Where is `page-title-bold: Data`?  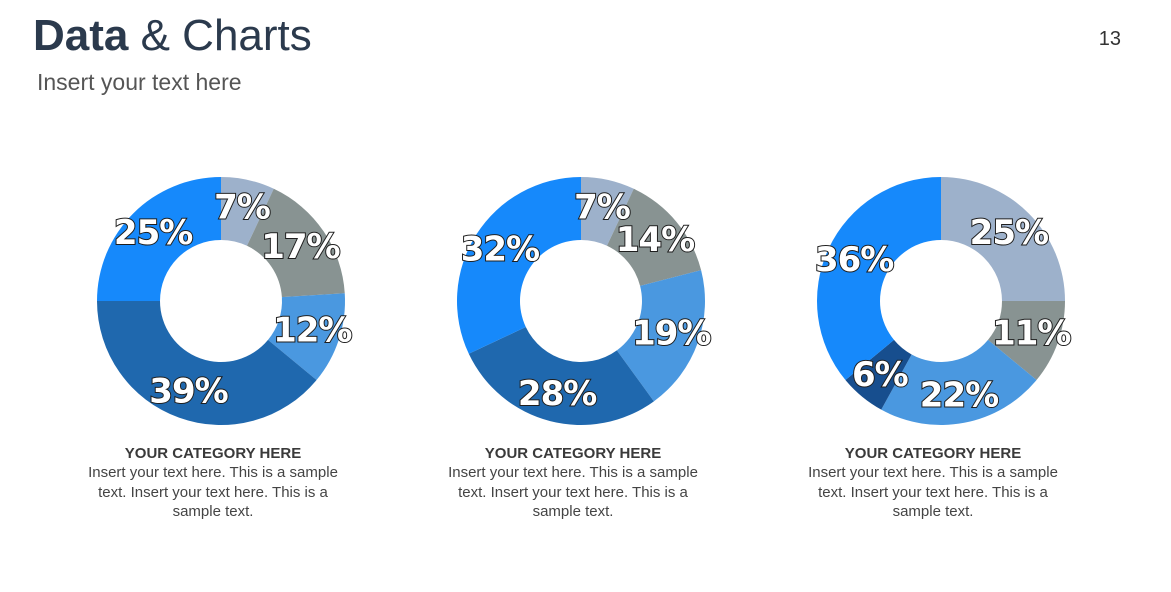 page-title-bold: Data is located at coordinates (81, 35).